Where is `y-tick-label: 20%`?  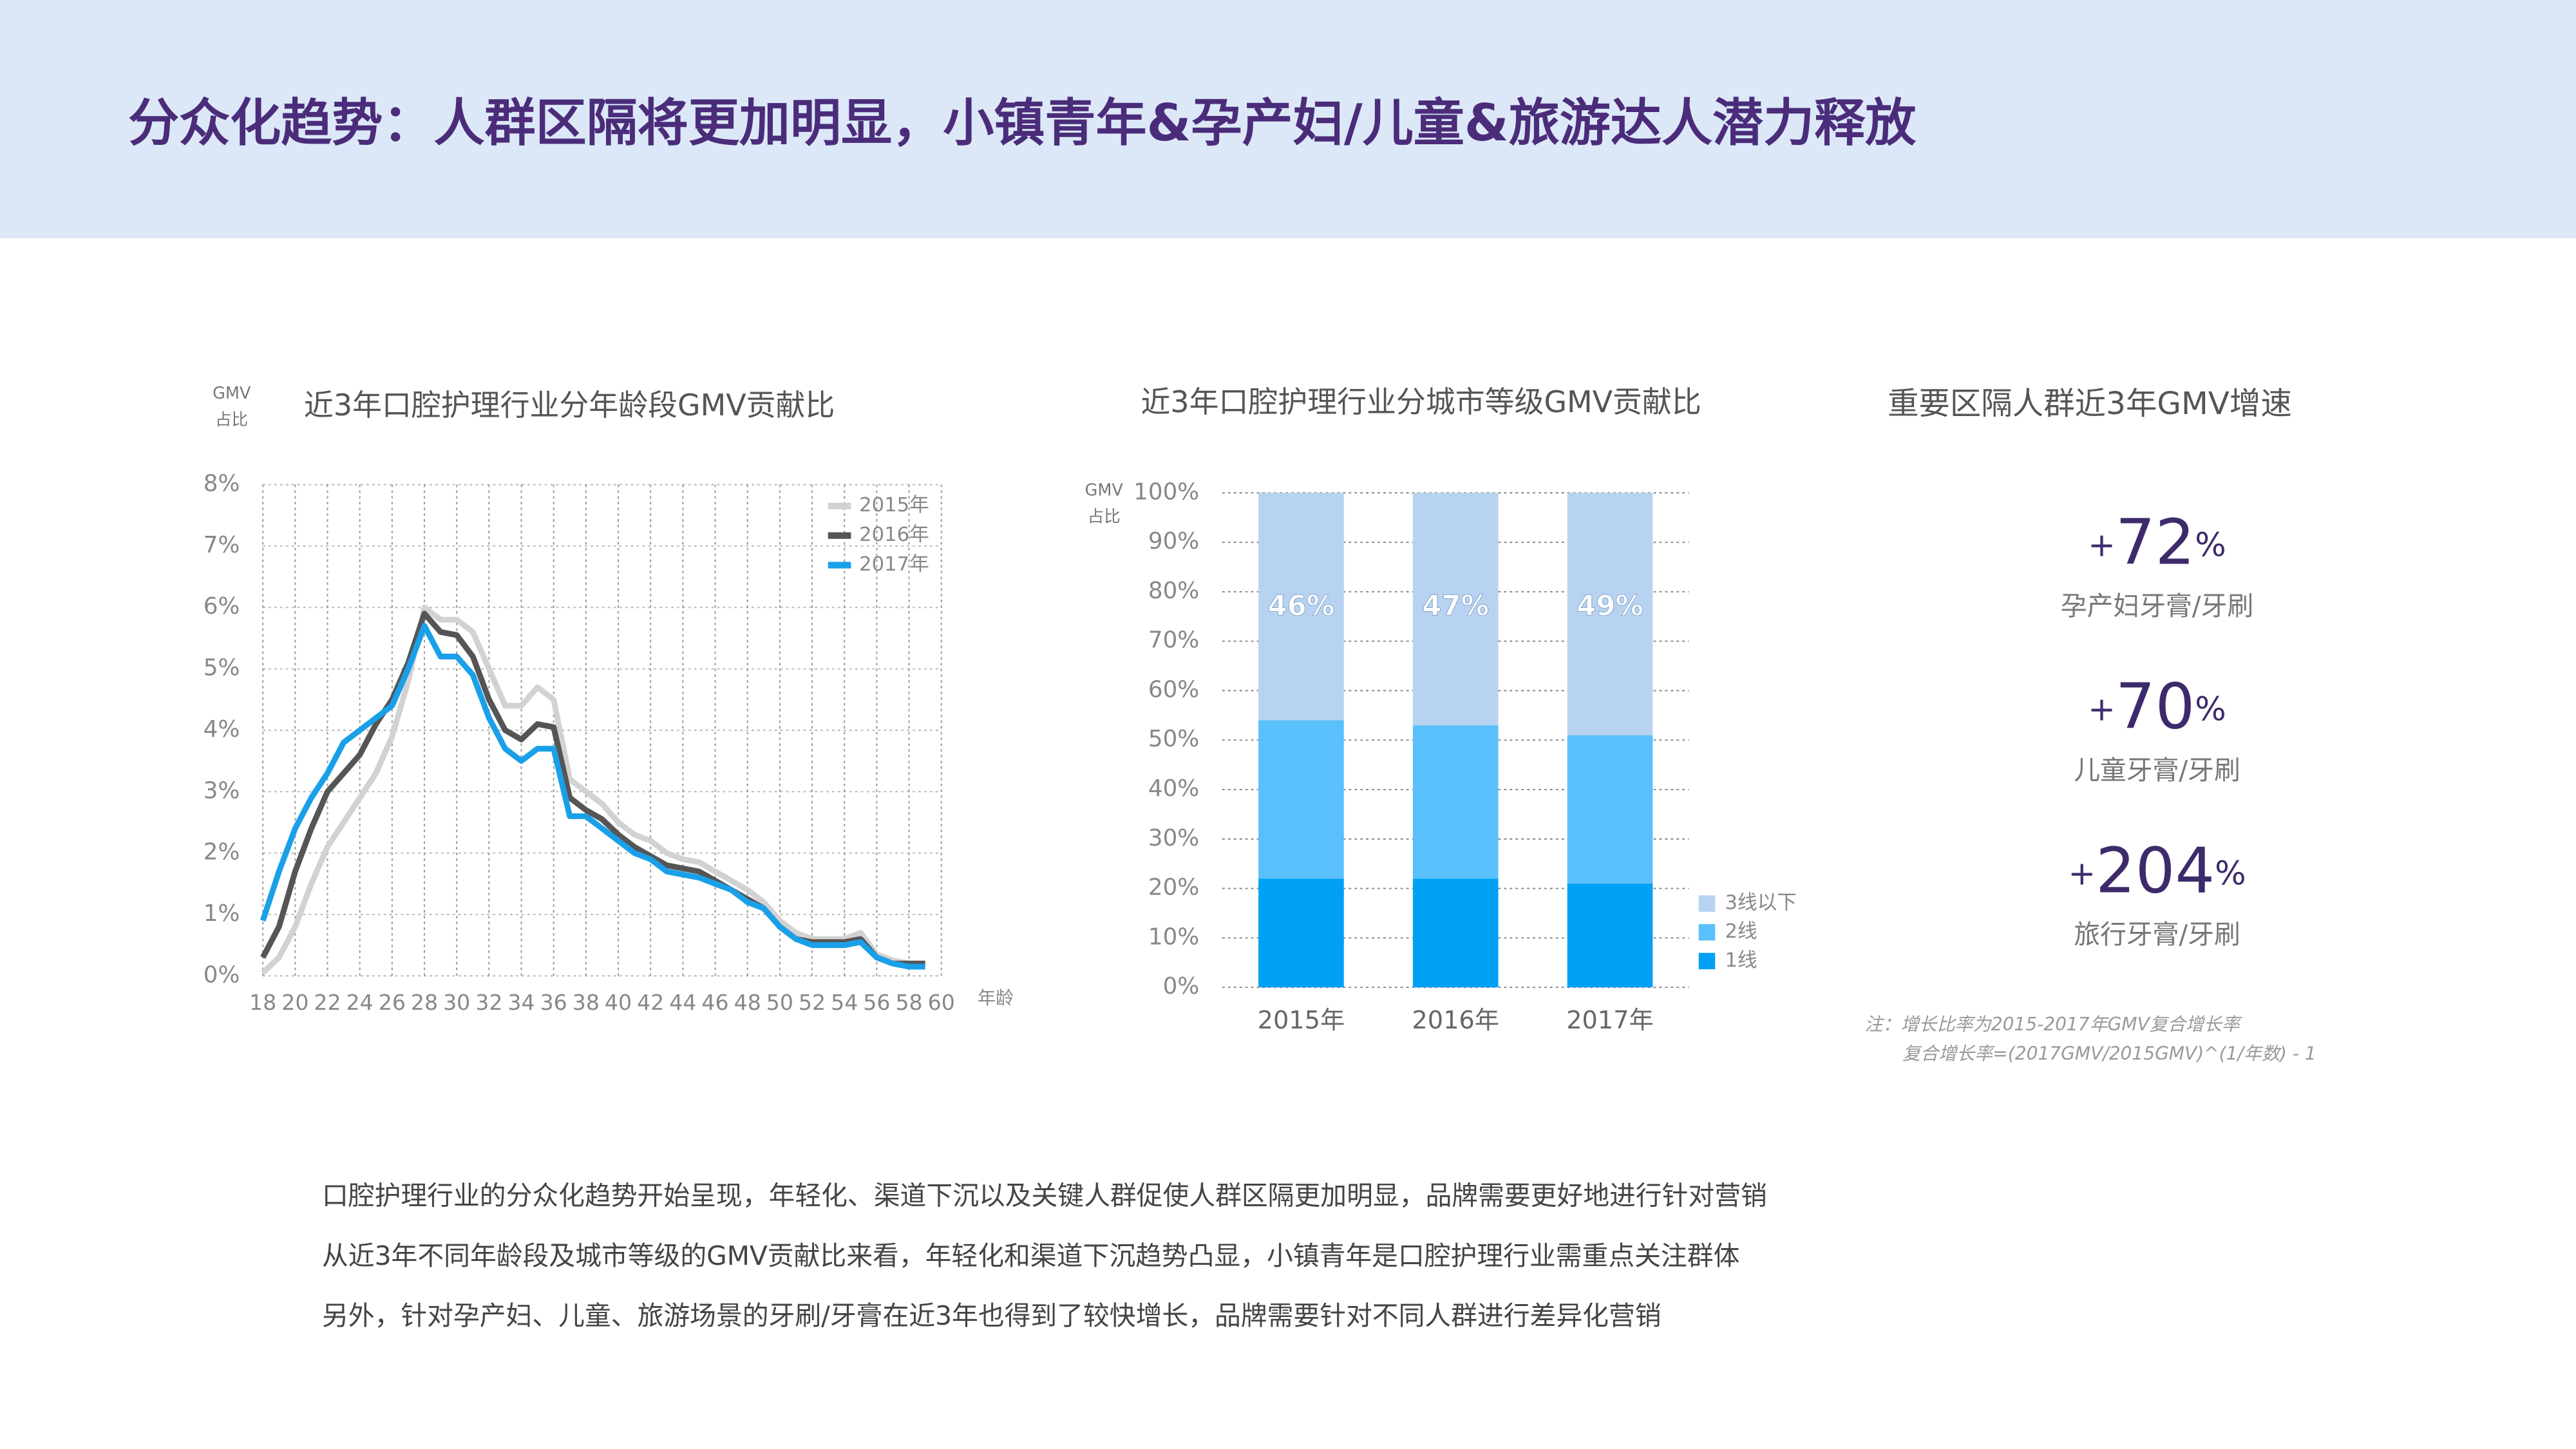
y-tick-label: 20% is located at coordinates (1173, 888).